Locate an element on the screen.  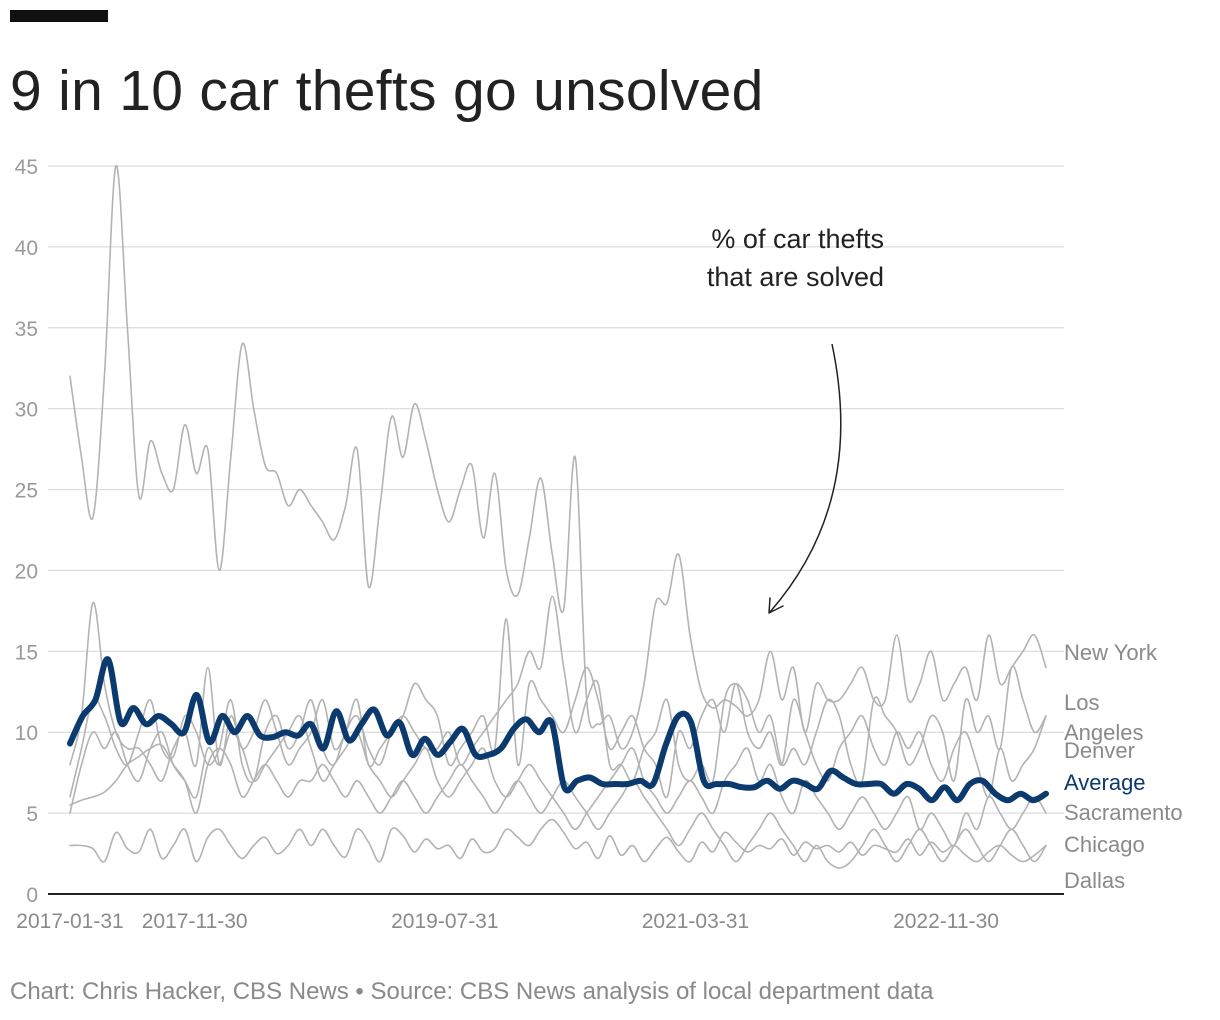
annotation-arrow-head is located at coordinates (776, 605).